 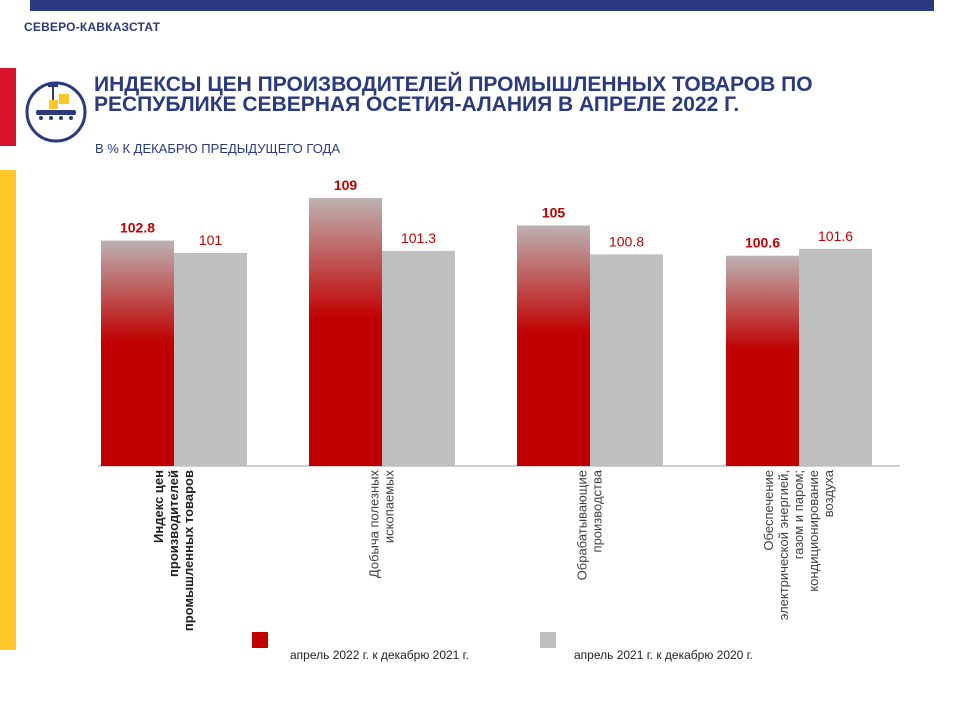 What do you see at coordinates (783, 545) in the screenshot?
I see `category-label-line: электрической энергией,` at bounding box center [783, 545].